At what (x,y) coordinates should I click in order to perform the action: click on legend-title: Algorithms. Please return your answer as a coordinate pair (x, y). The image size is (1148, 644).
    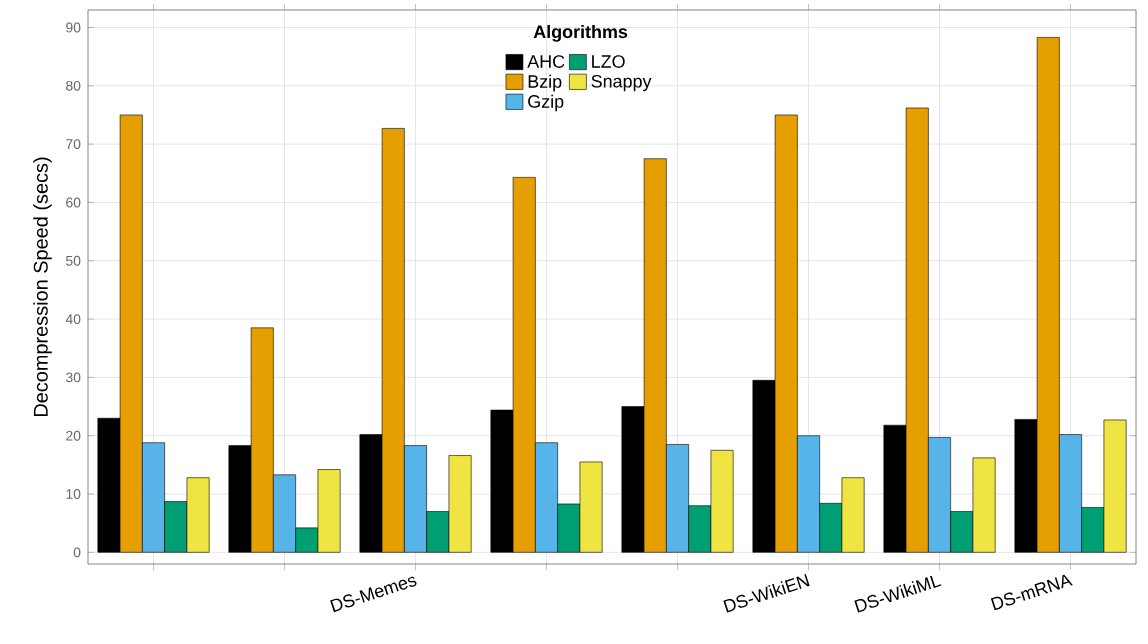
    Looking at the image, I should click on (580, 33).